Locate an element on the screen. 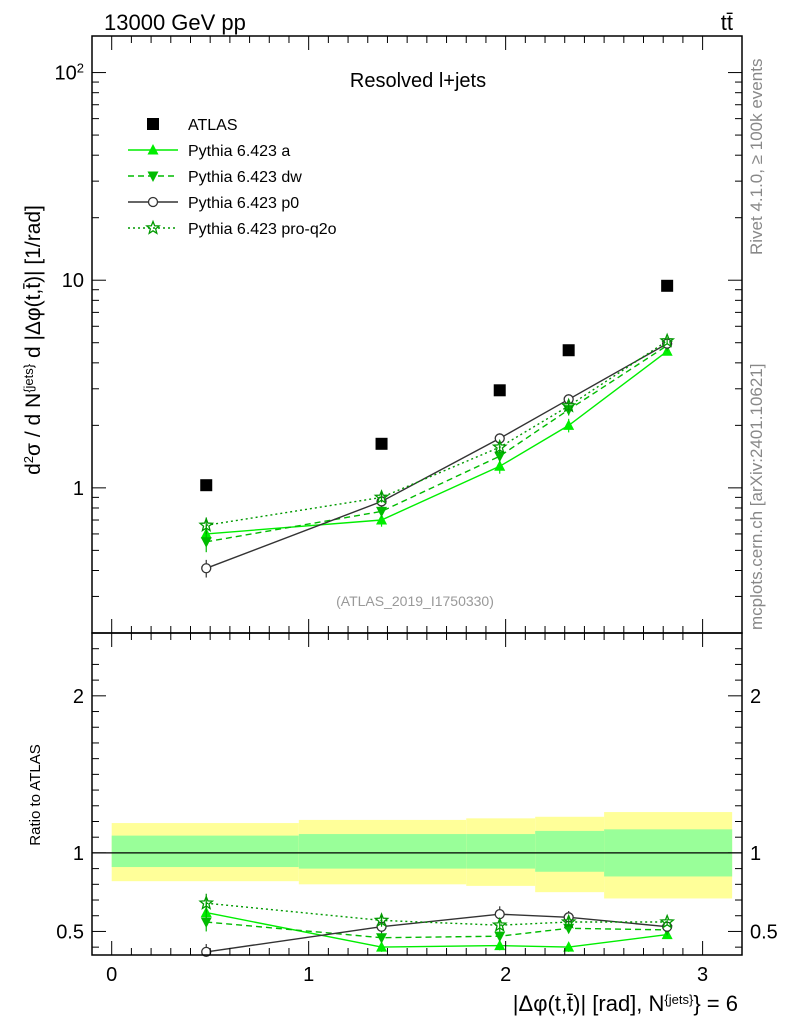  legend-marker-pythia_a is located at coordinates (153, 149).